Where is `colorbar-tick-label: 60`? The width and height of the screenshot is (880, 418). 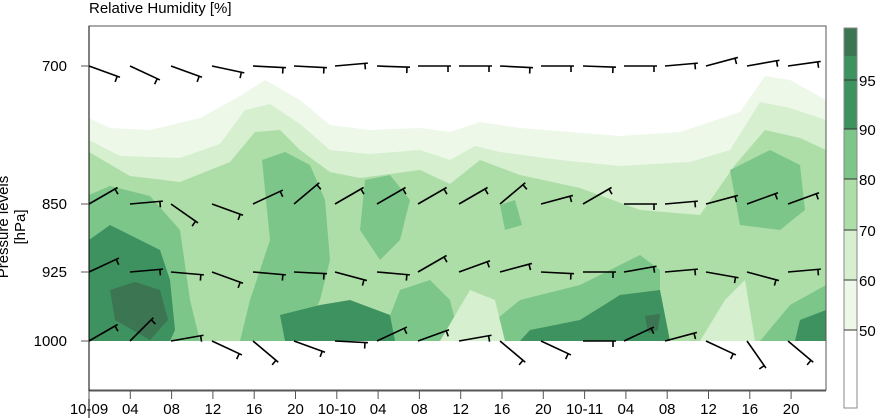 colorbar-tick-label: 60 is located at coordinates (867, 281).